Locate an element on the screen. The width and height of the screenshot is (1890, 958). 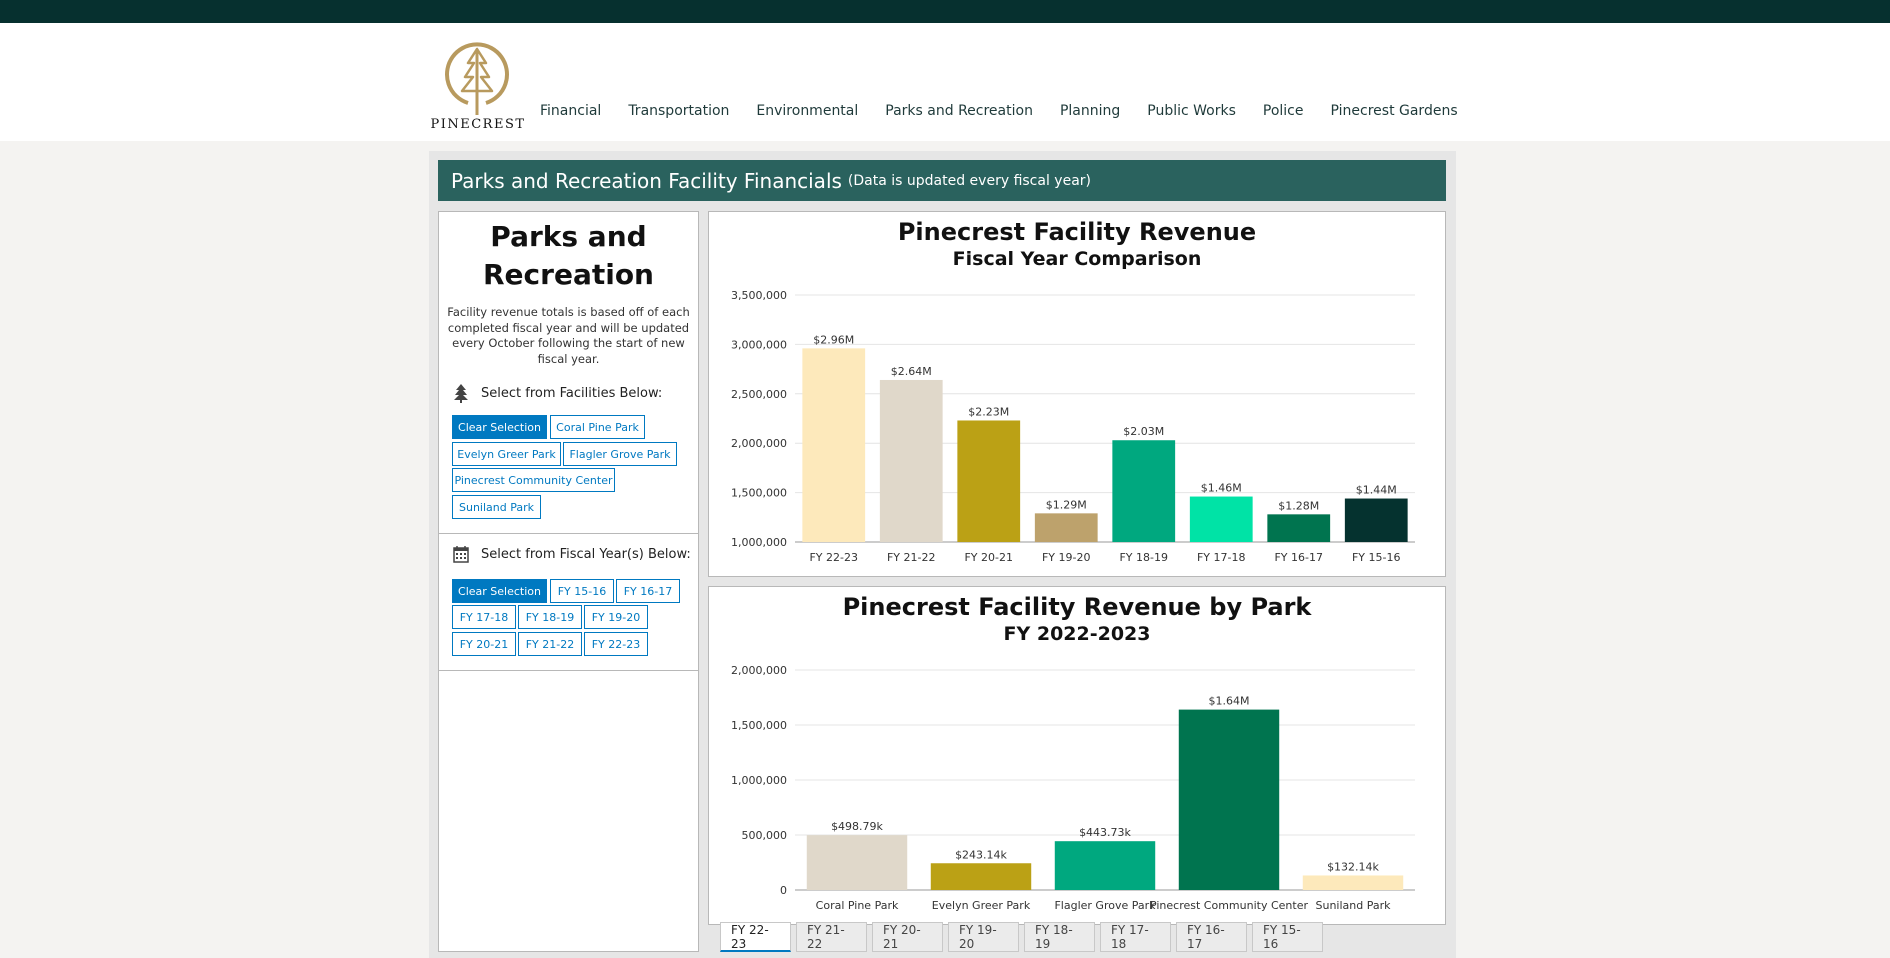
chart-title: Pinecrest Facility Revenue is located at coordinates (1077, 232).